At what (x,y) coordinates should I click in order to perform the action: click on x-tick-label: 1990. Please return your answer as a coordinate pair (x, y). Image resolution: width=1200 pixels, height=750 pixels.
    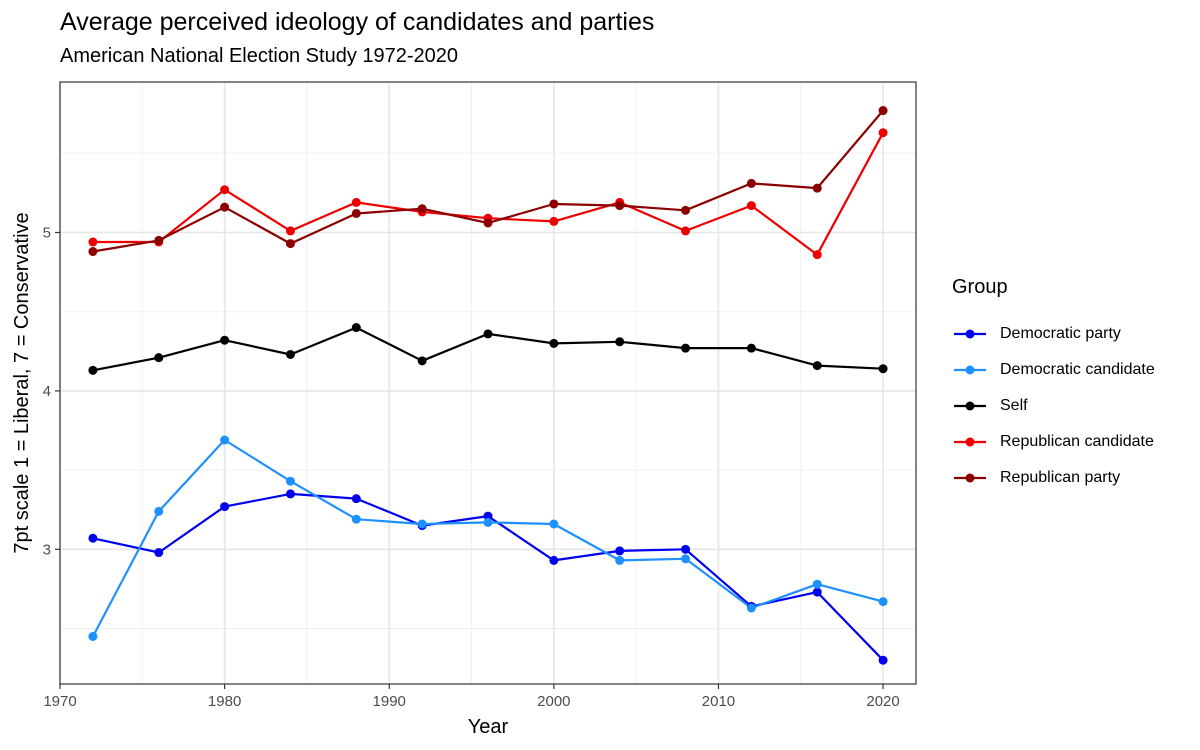
    Looking at the image, I should click on (389, 701).